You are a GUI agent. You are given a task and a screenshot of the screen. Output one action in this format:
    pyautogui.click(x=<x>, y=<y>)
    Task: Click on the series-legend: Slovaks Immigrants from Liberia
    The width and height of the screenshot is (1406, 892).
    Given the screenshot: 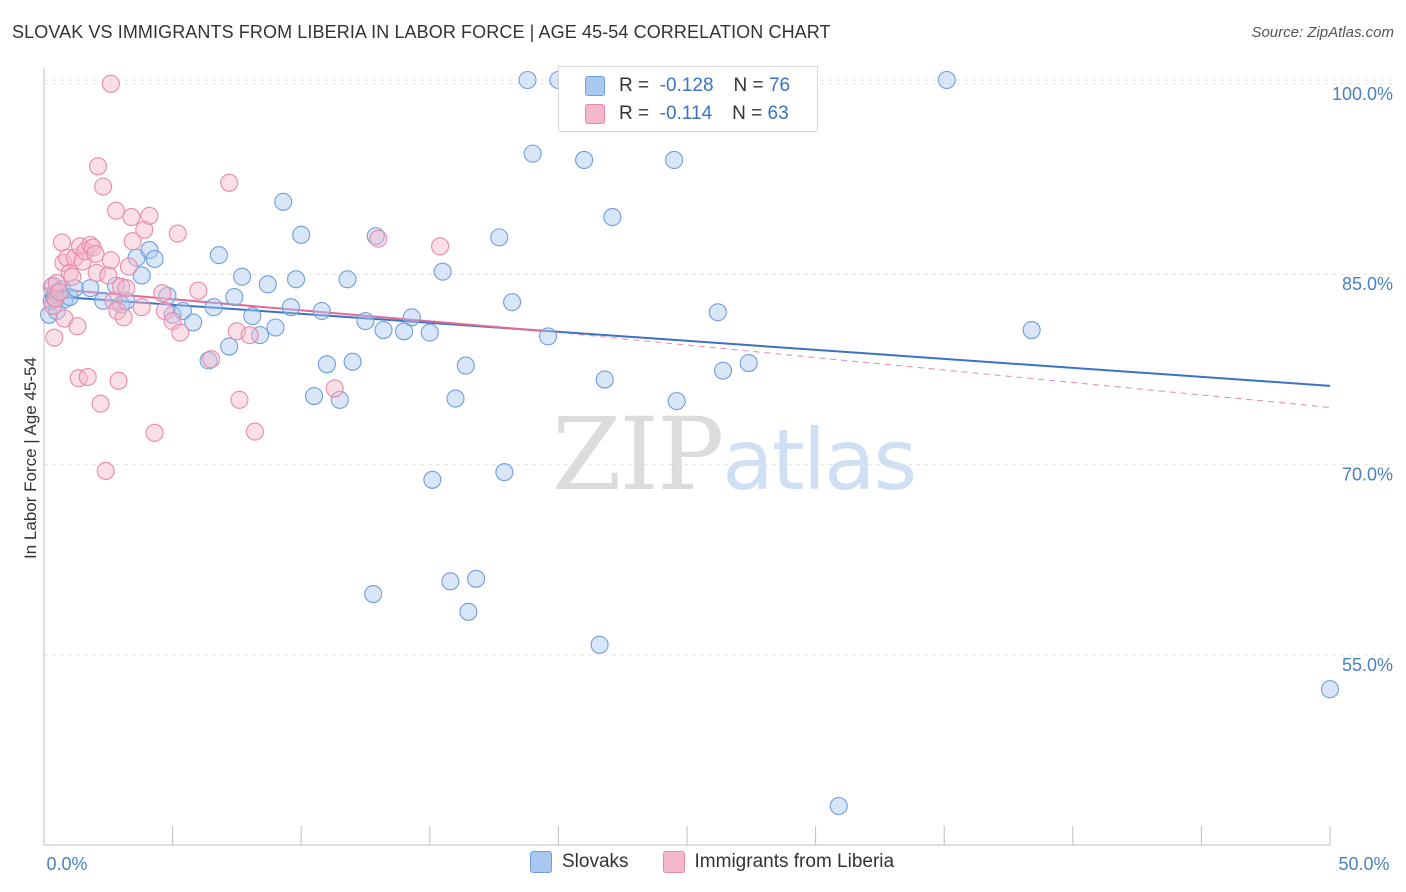 What is the action you would take?
    pyautogui.click(x=729, y=862)
    